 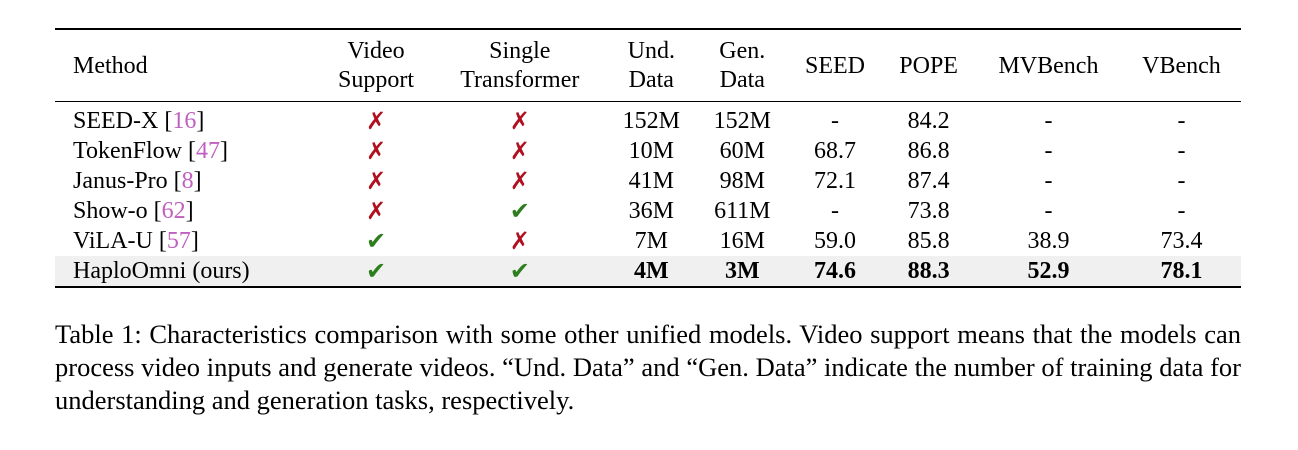 What do you see at coordinates (120, 241) in the screenshot?
I see `method-name: ViLA-U [` at bounding box center [120, 241].